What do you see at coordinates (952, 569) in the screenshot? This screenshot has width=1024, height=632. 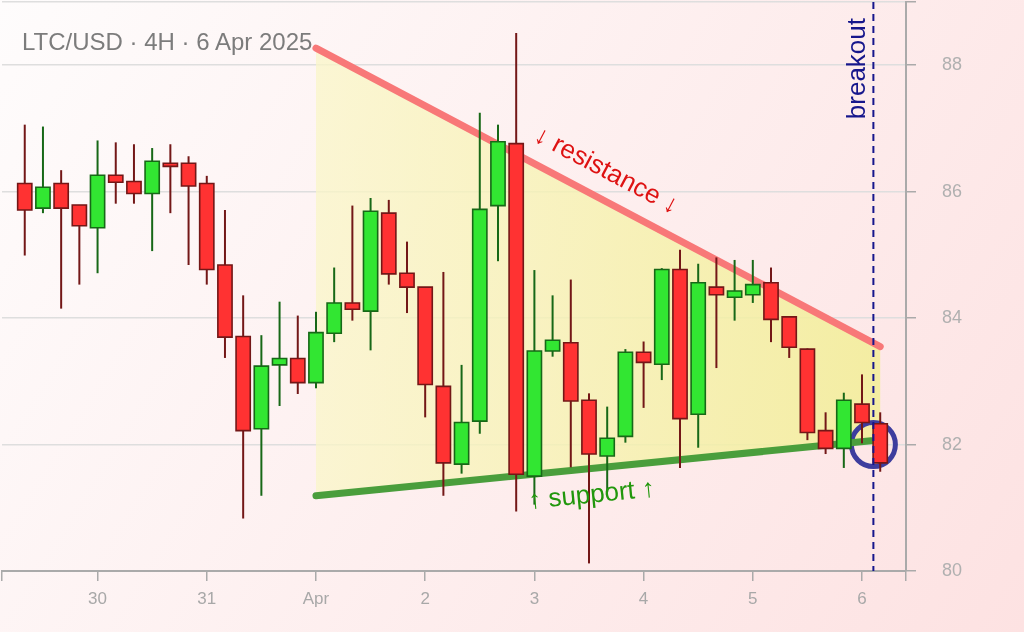 I see `y-tick-label: 80` at bounding box center [952, 569].